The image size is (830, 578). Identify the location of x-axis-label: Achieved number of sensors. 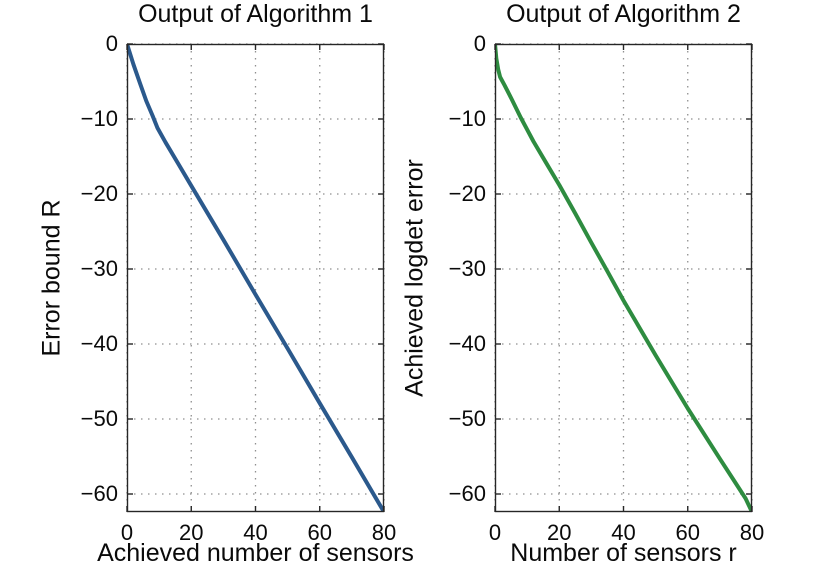
(255, 553).